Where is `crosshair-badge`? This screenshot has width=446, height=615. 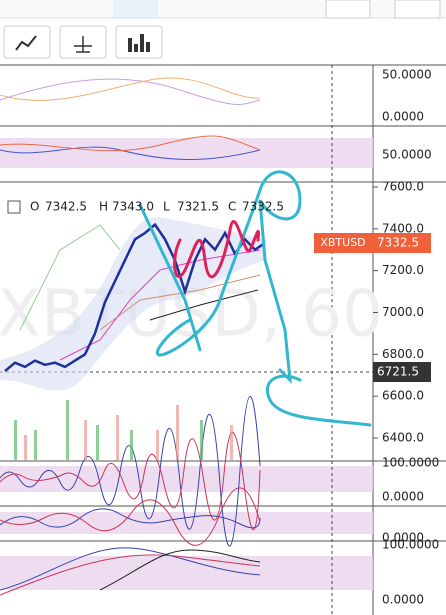 crosshair-badge is located at coordinates (402, 372).